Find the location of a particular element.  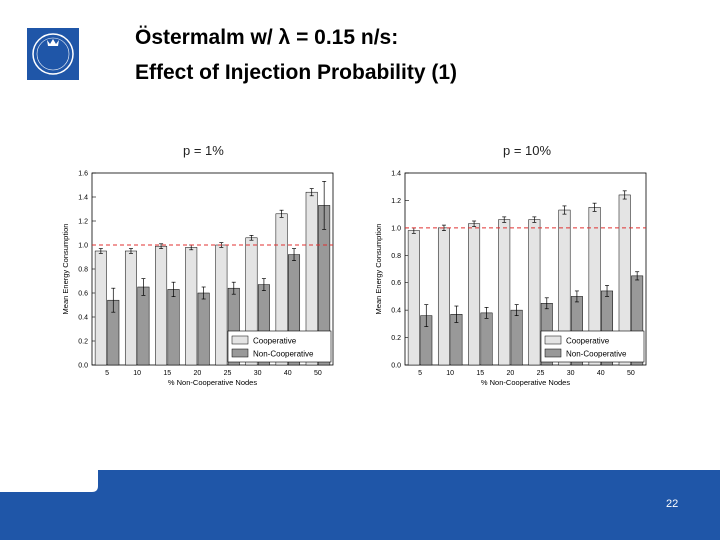

chart-caption-right: p = 10% is located at coordinates (527, 150).